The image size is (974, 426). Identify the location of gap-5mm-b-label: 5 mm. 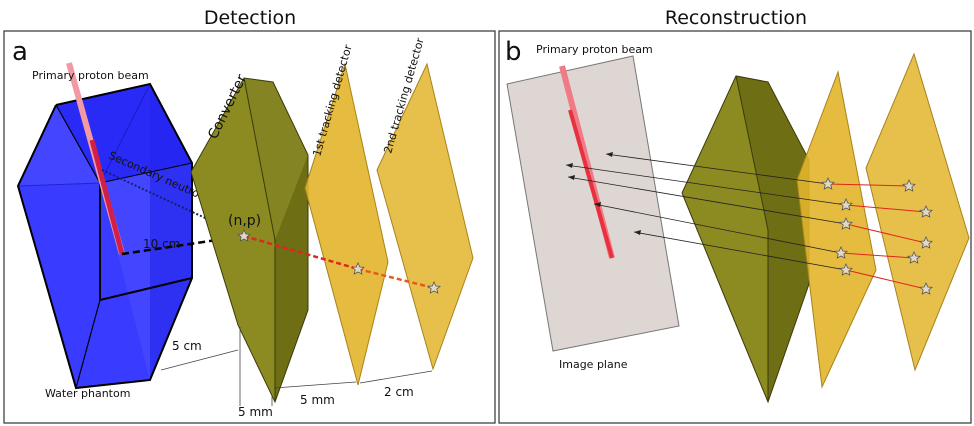
(317, 400).